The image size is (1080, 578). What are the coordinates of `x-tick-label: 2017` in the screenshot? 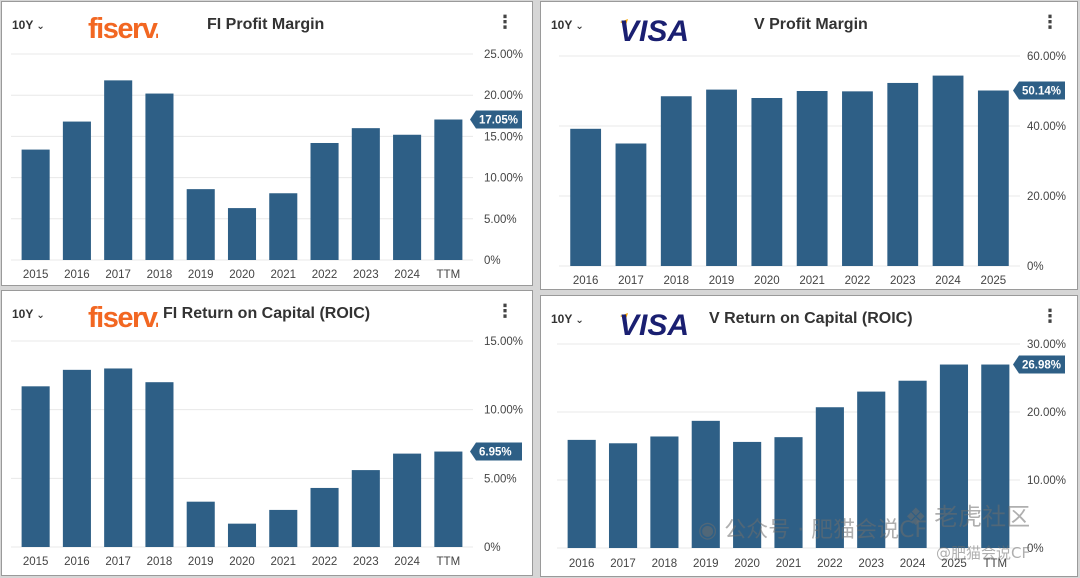 It's located at (623, 564).